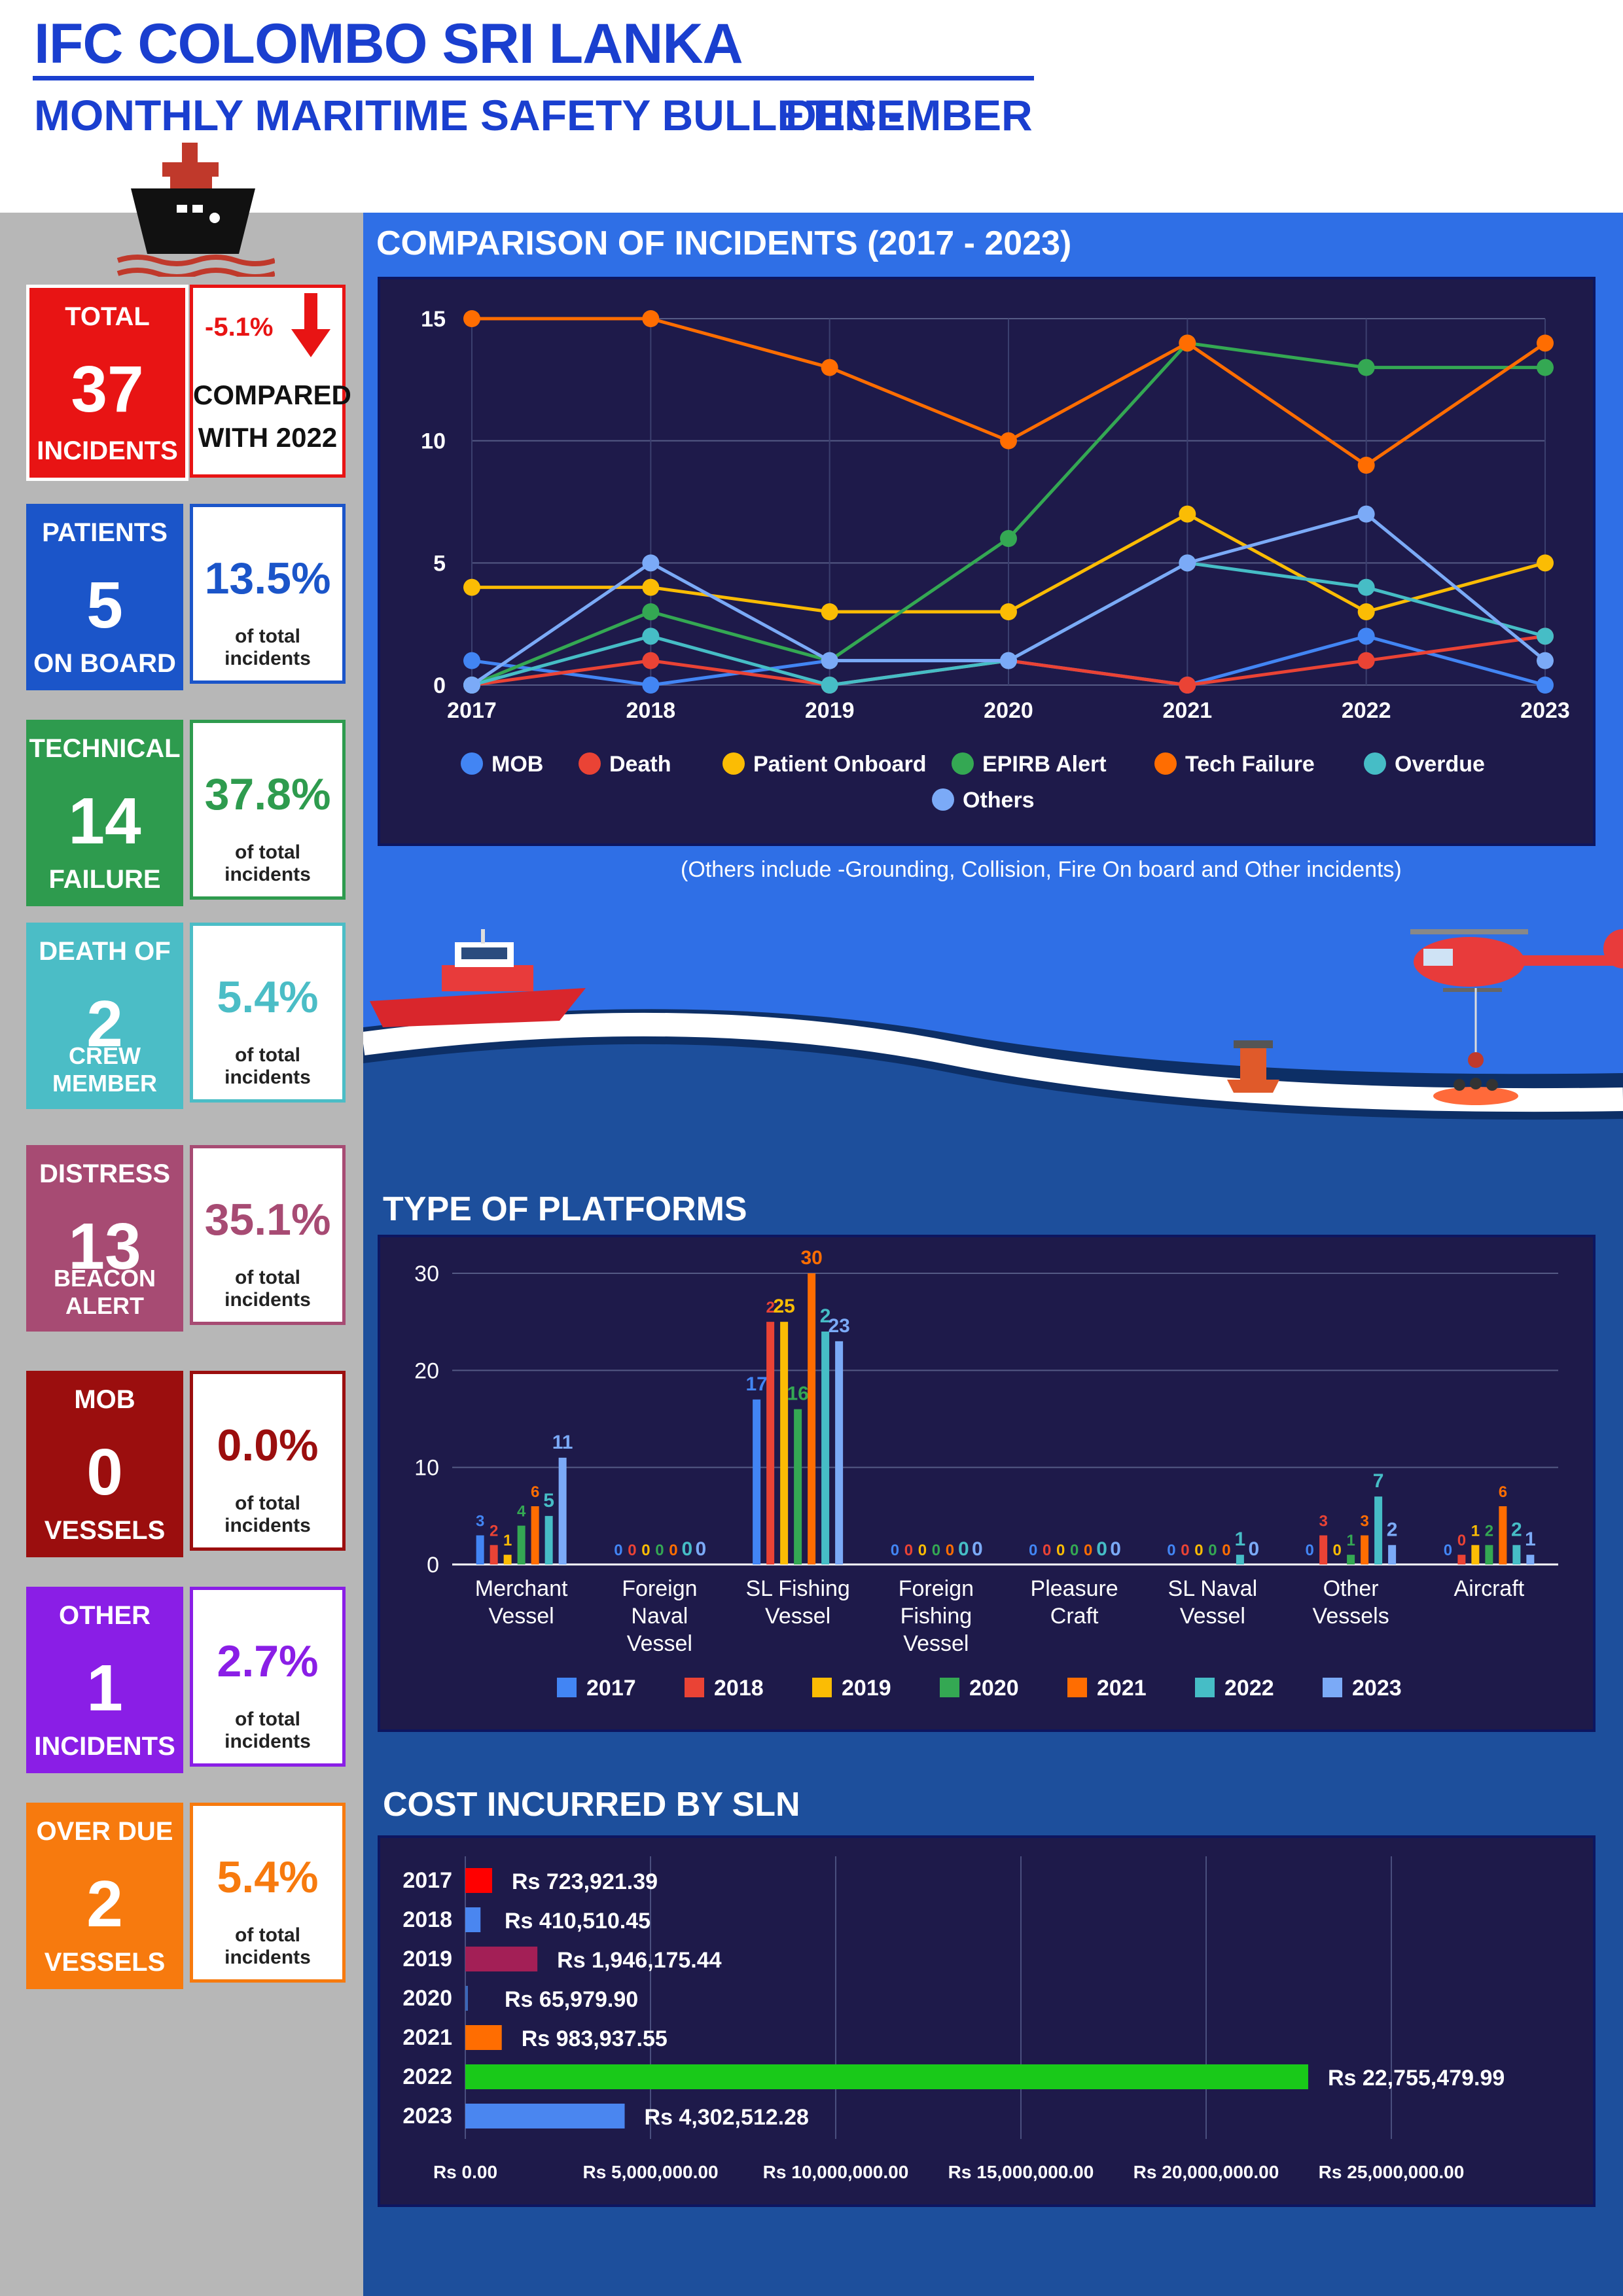  I want to click on stat-card: PATIENTS 5 ON BOARD, so click(104, 597).